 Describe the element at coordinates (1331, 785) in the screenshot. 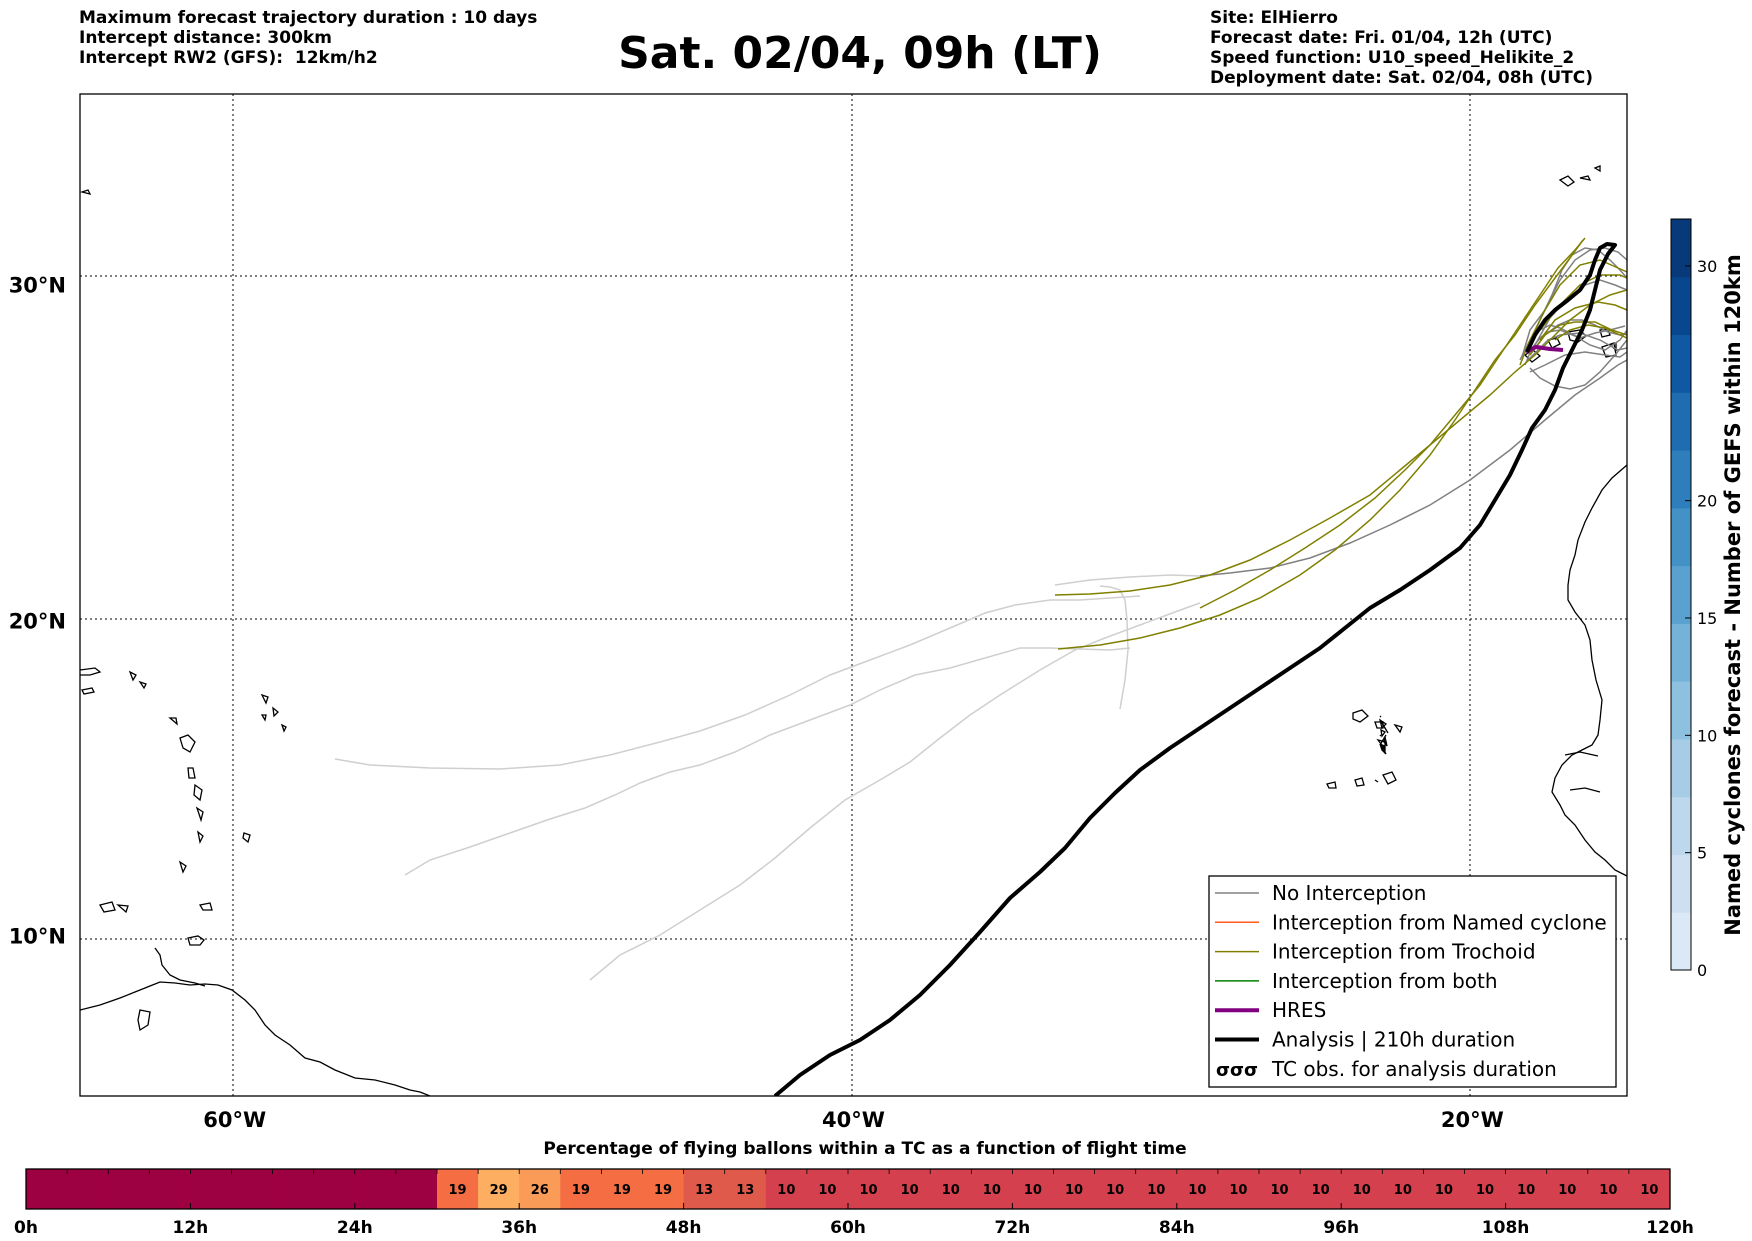

I see `island-fogo` at that location.